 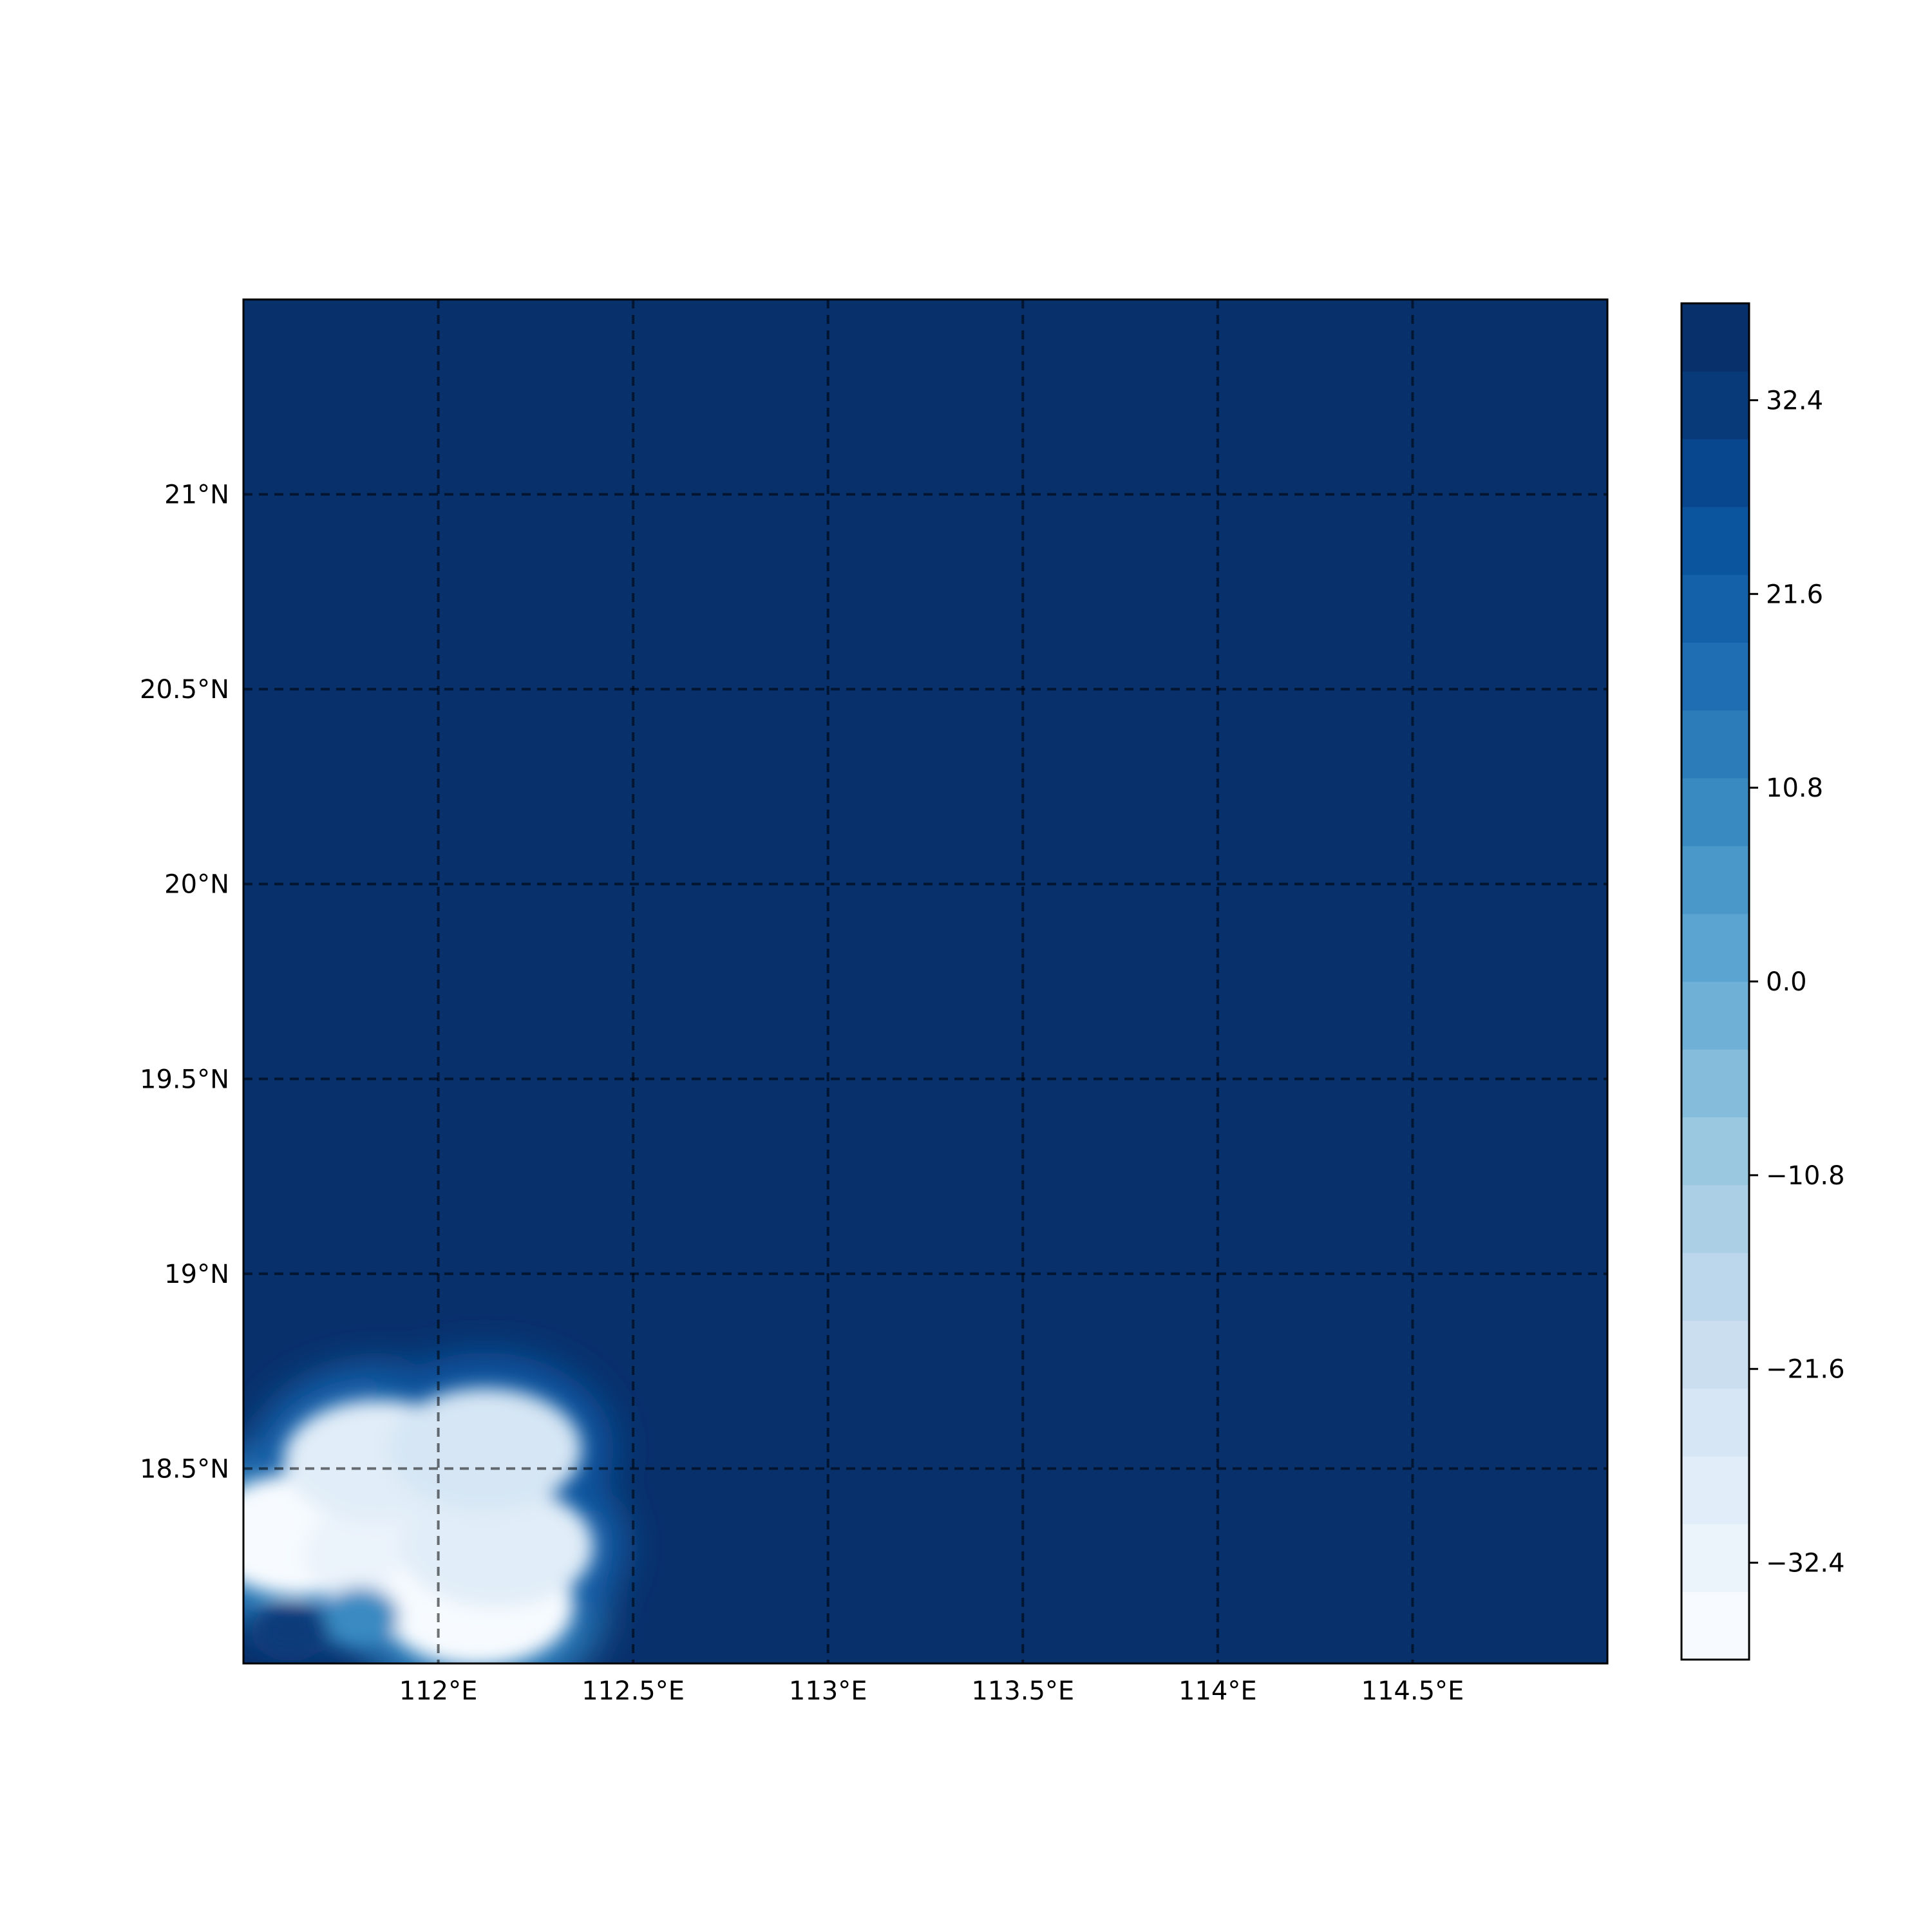 What do you see at coordinates (1762, 981) in the screenshot?
I see `colorbar: −32.4 −21.6 −10.8 0.0 10.8 21.6 32.4` at bounding box center [1762, 981].